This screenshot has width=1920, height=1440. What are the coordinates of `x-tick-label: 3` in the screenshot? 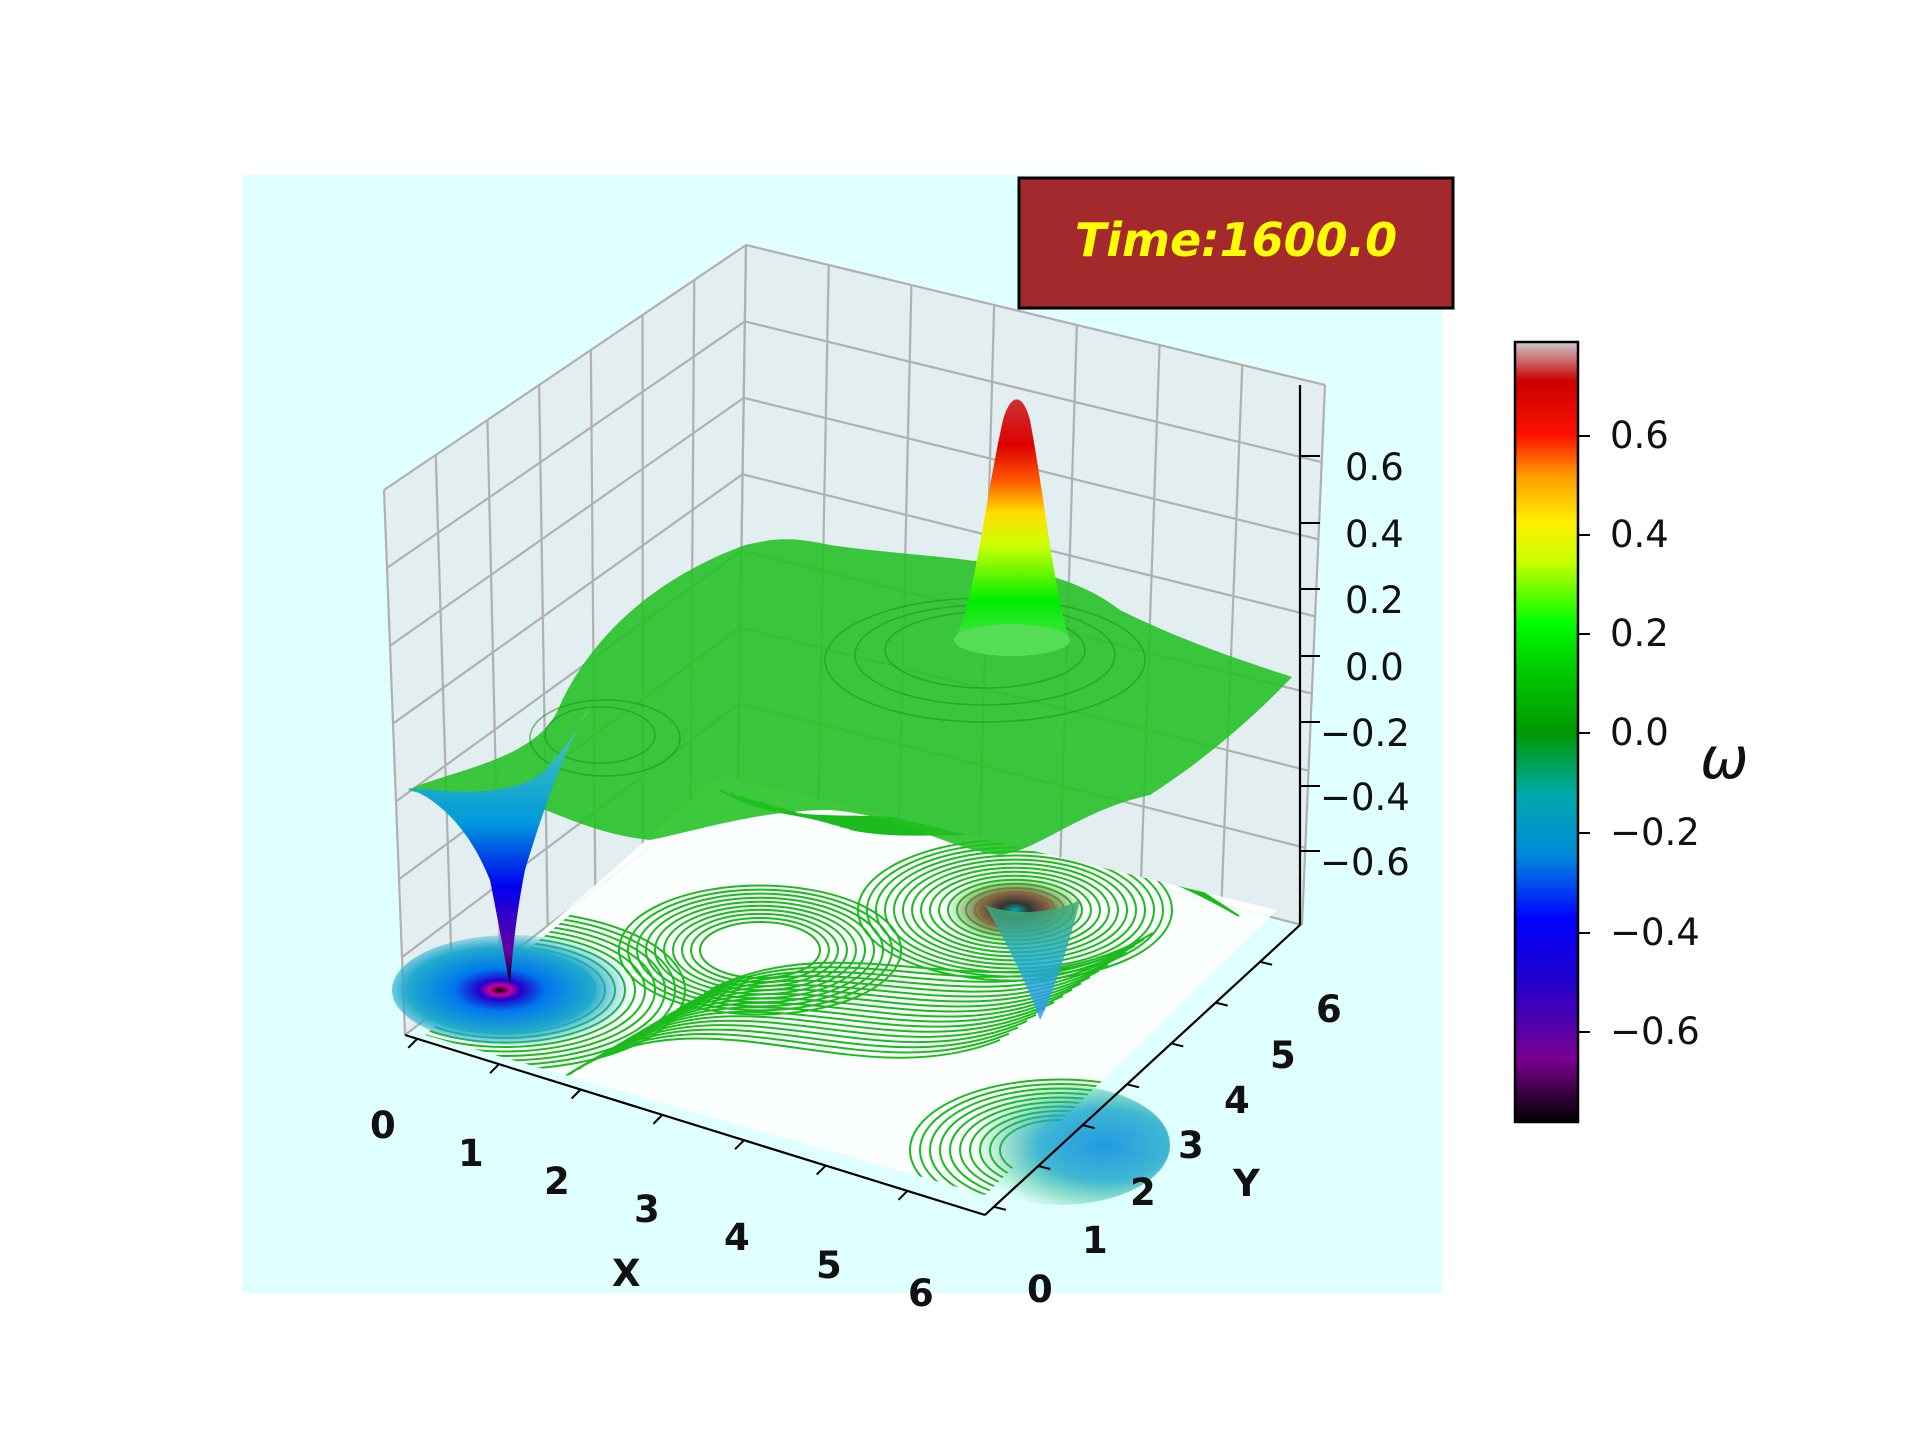 It's located at (647, 1209).